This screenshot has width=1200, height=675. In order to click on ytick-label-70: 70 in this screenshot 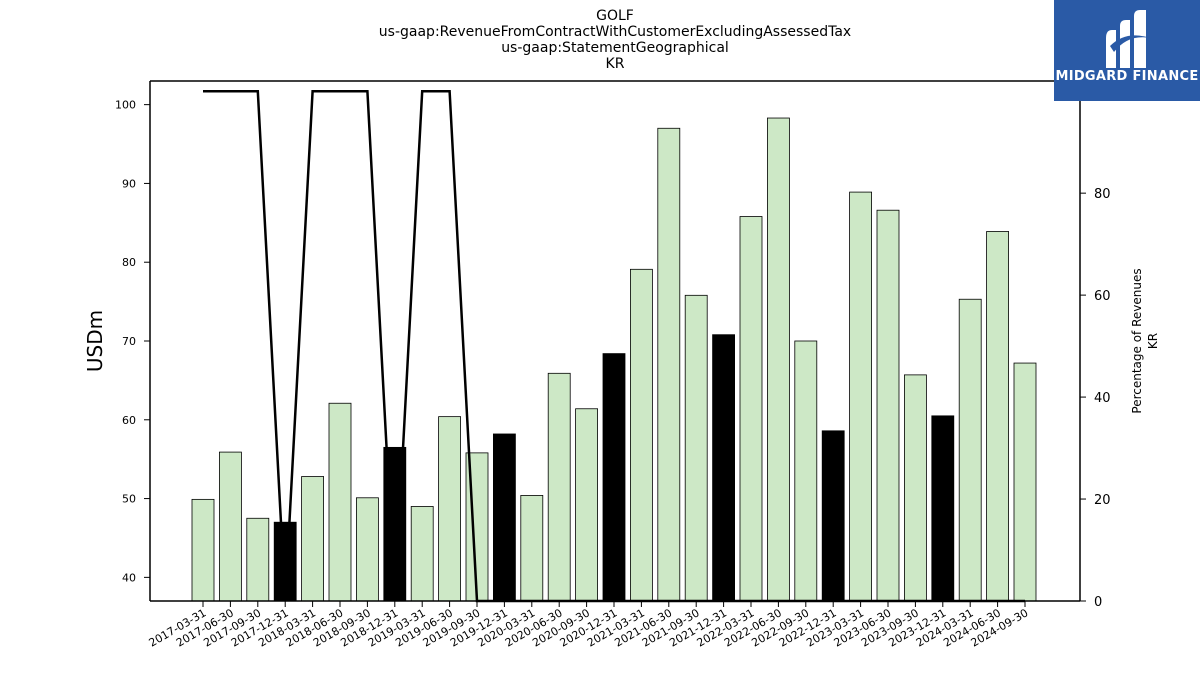, I will do `click(129, 341)`.